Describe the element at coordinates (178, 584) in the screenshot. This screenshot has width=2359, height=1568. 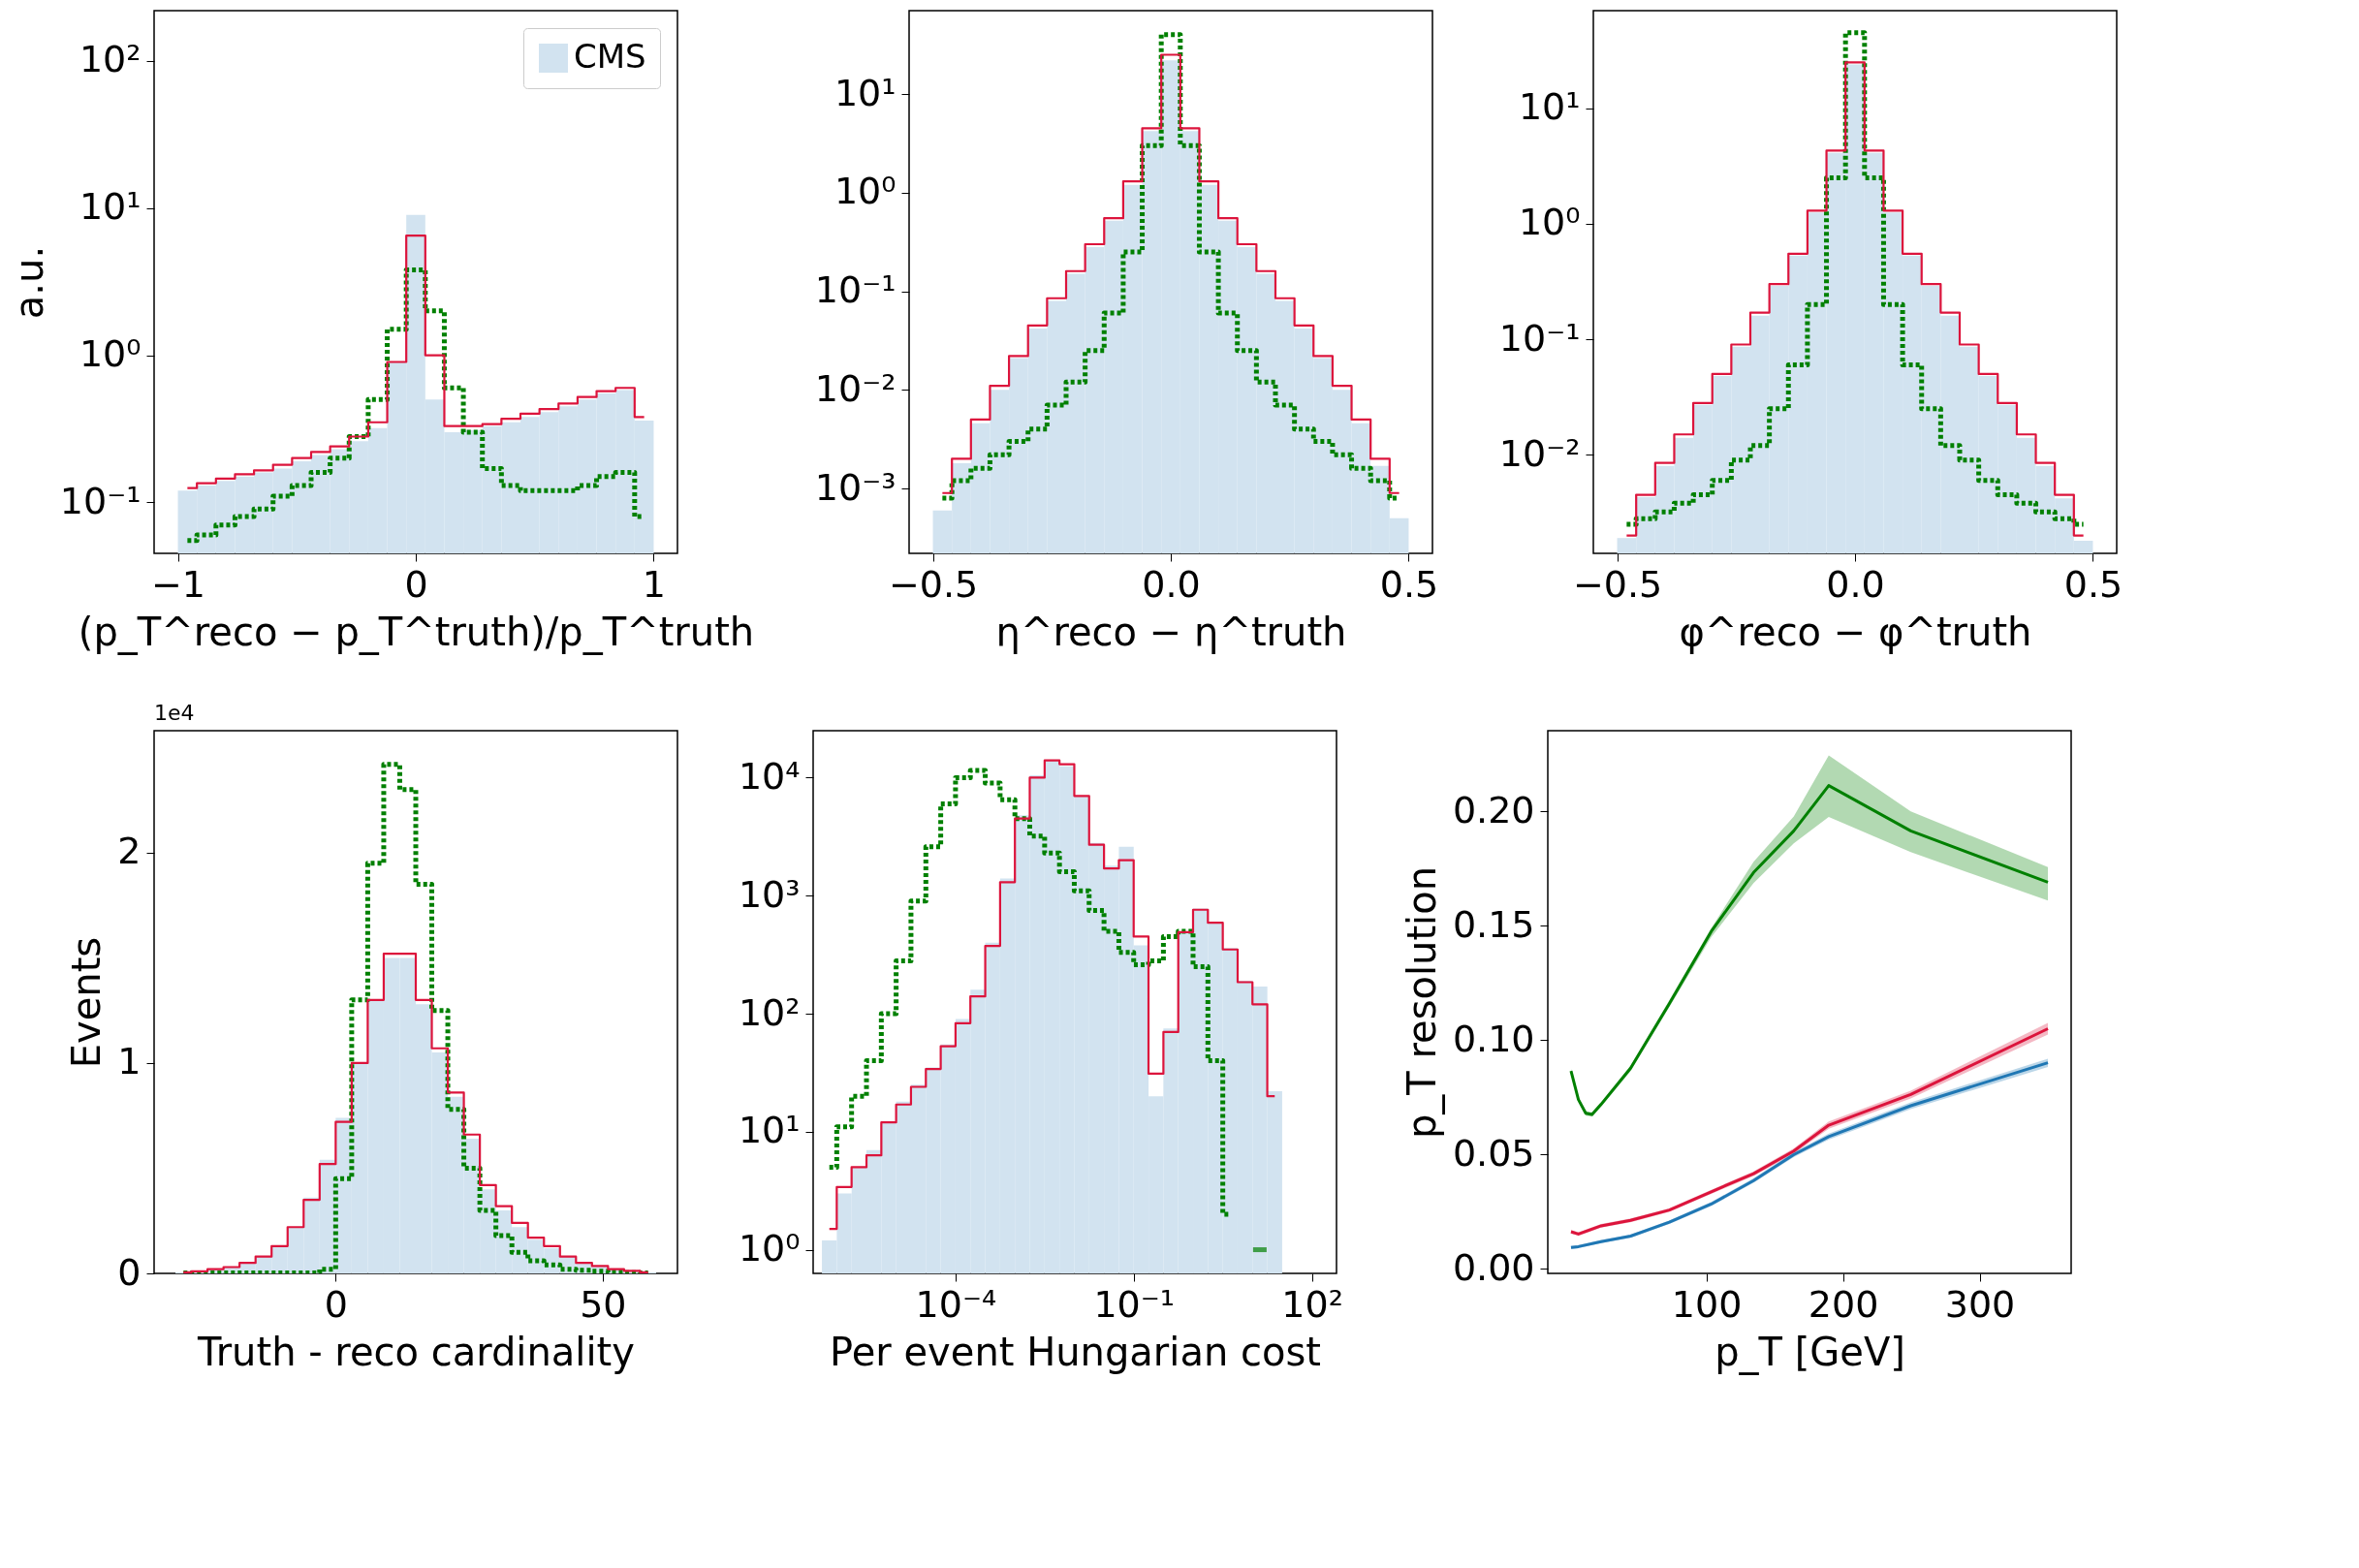
I see `x-tick-label: −1` at that location.